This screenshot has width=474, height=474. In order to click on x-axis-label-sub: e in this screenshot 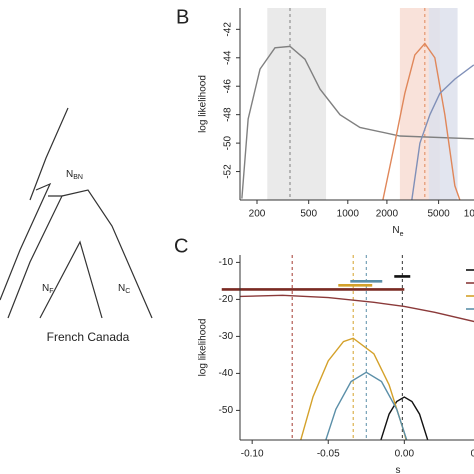, I will do `click(402, 234)`.